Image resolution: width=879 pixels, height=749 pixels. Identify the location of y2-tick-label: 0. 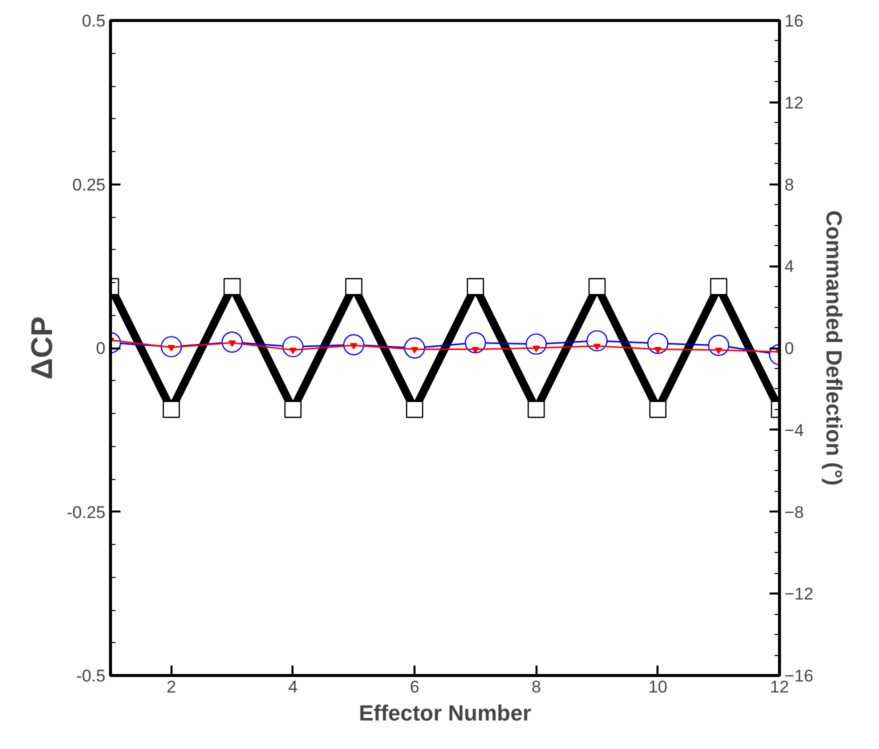
(789, 348).